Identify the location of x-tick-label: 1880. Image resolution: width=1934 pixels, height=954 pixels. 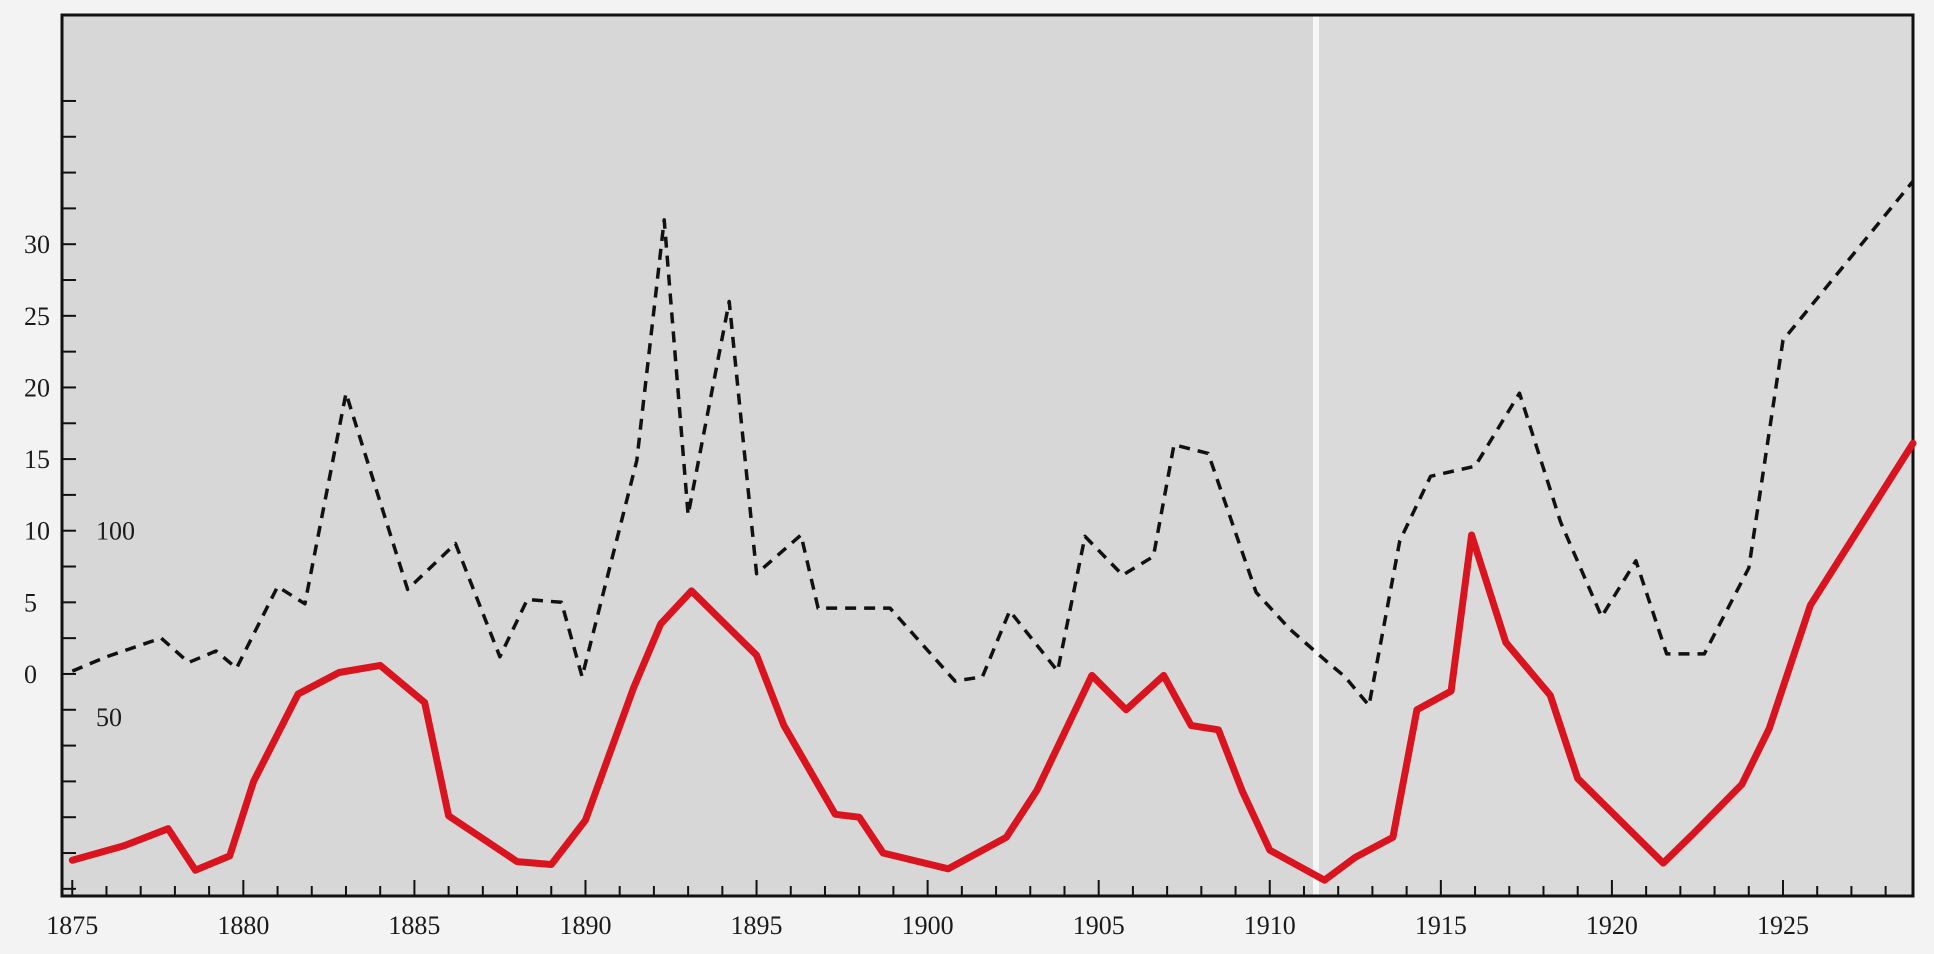
(243, 925).